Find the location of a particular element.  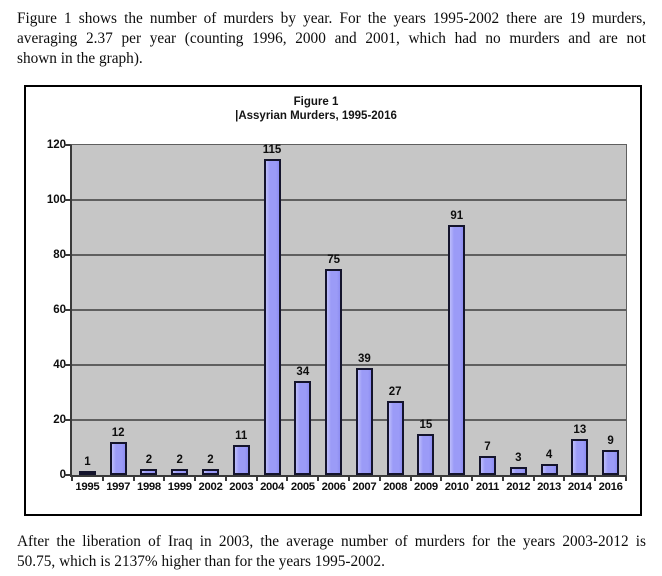

bar-value-label: 7 is located at coordinates (487, 447).